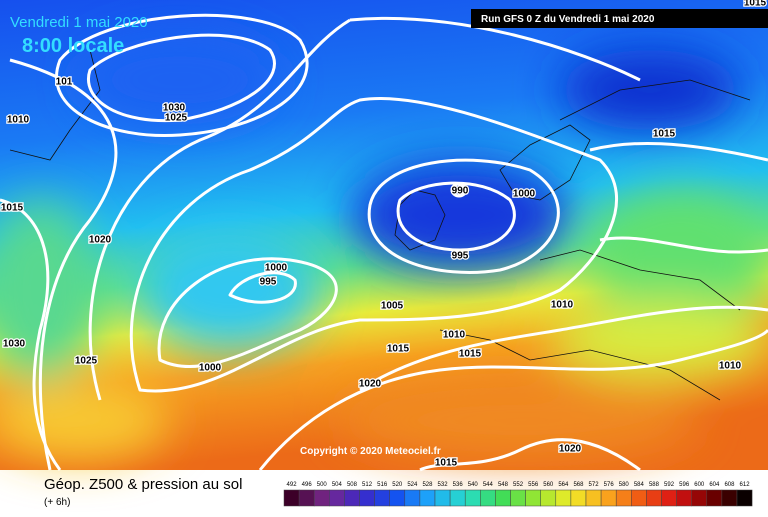  Describe the element at coordinates (714, 485) in the screenshot. I see `level-label: 604` at that location.